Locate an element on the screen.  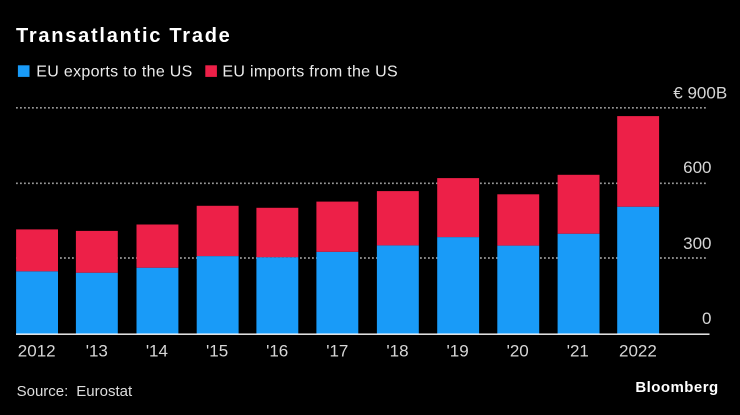
svg-text: '16 is located at coordinates (277, 350).